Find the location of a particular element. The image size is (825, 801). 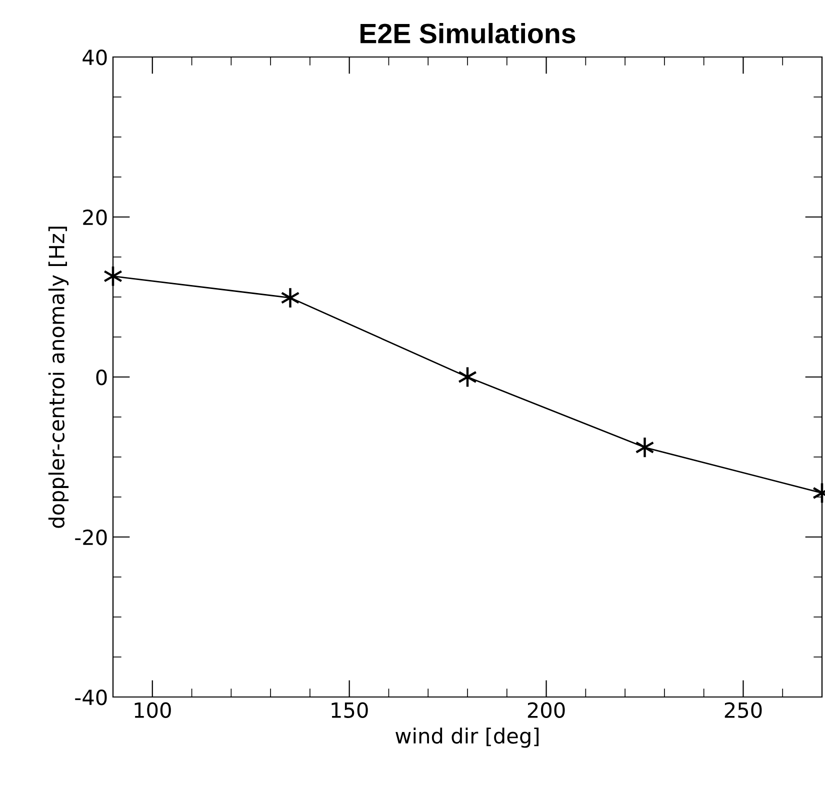

chart-title: E2E Simulations is located at coordinates (468, 33).